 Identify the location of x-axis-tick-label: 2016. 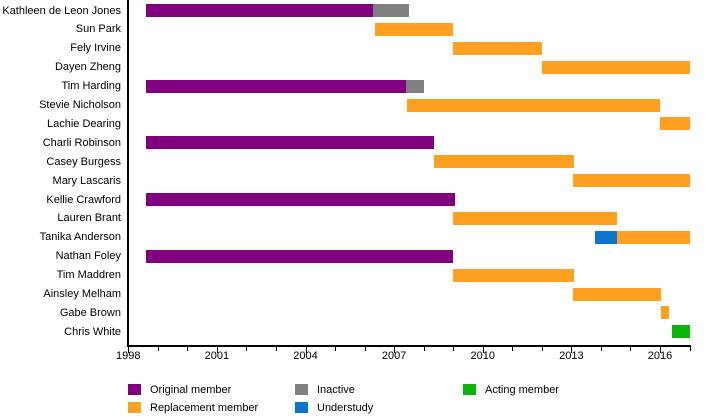
(660, 356).